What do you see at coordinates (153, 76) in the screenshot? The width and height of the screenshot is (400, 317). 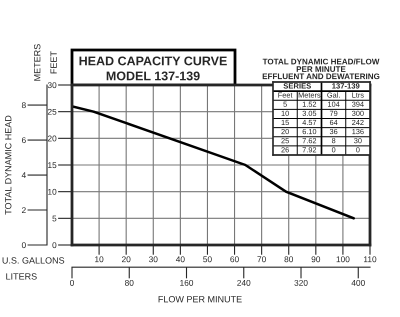 I see `chart-subtitle: MODEL 137-139` at bounding box center [153, 76].